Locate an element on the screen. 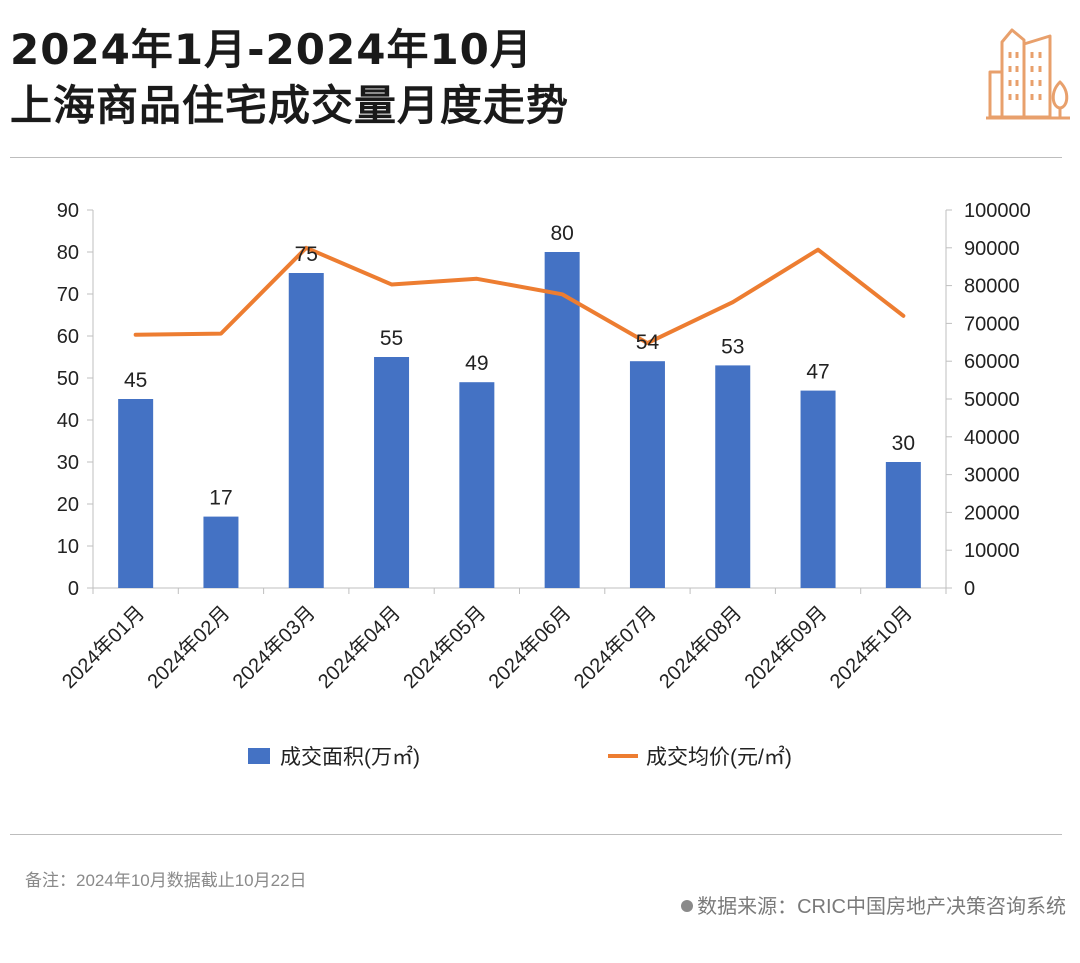 The width and height of the screenshot is (1080, 963). bullet-dot-icon is located at coordinates (687, 906).